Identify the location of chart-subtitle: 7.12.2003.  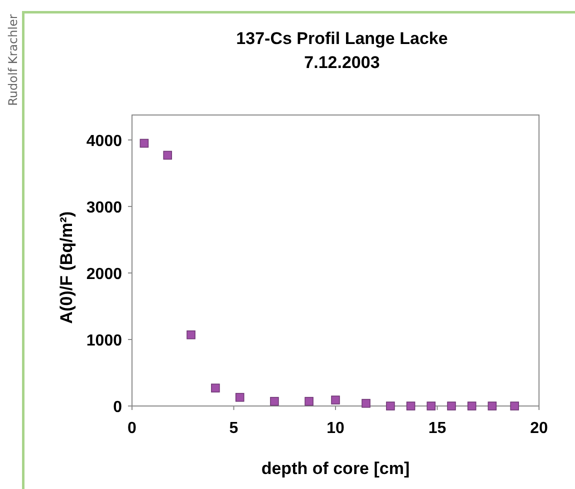
(342, 62).